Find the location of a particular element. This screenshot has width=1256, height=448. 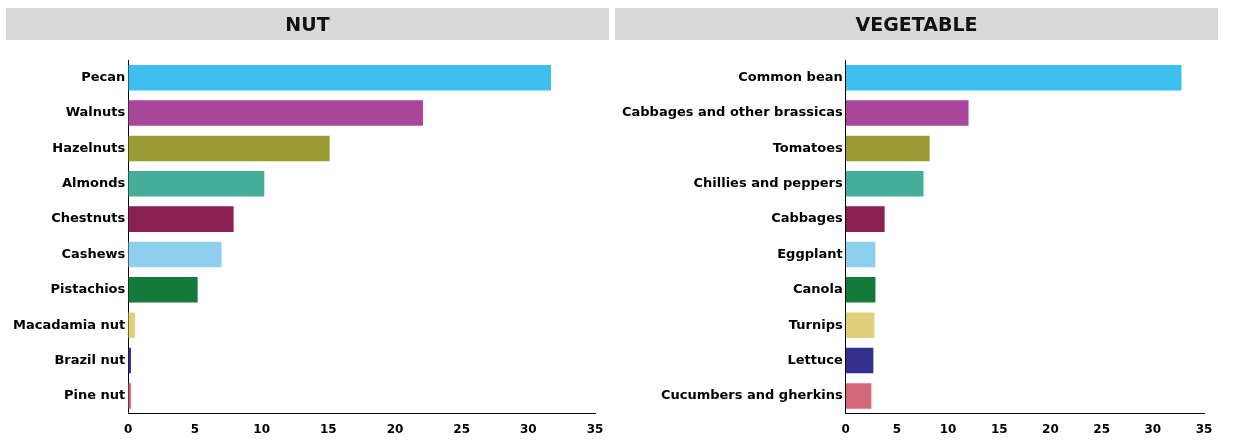

y-tick-label: Cashews is located at coordinates (93, 253).